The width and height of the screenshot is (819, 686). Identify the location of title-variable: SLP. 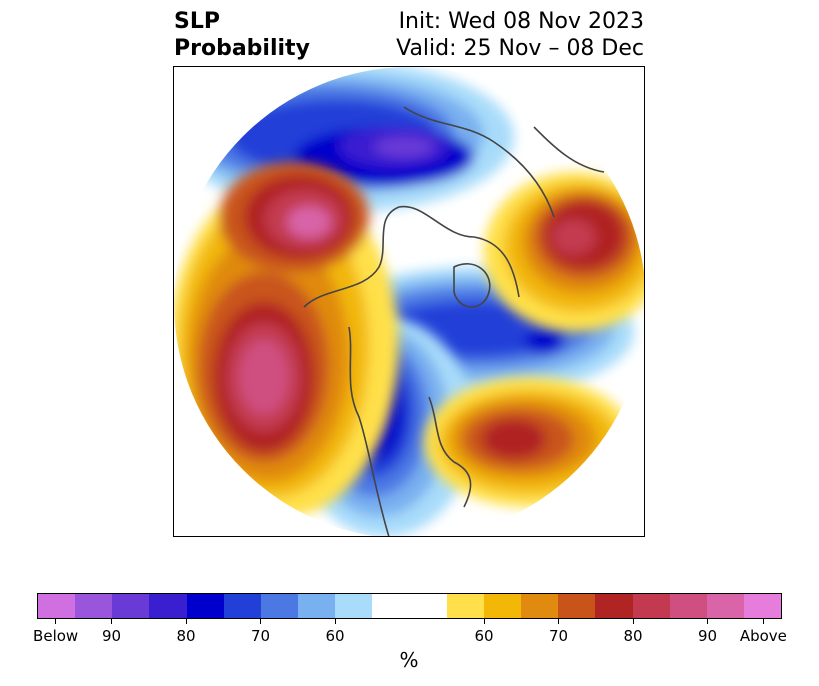
(197, 21).